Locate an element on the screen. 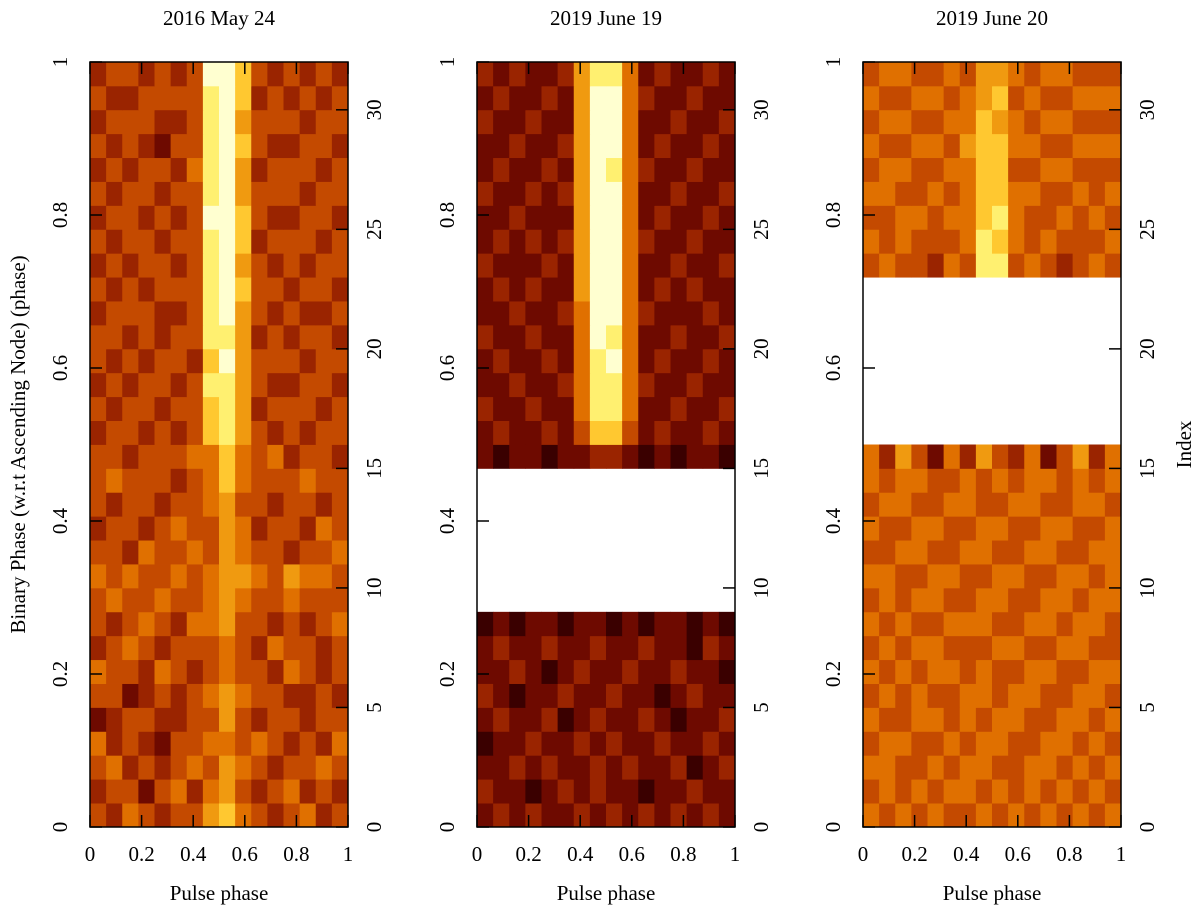  x-tick-label: 0.8 is located at coordinates (1069, 854).